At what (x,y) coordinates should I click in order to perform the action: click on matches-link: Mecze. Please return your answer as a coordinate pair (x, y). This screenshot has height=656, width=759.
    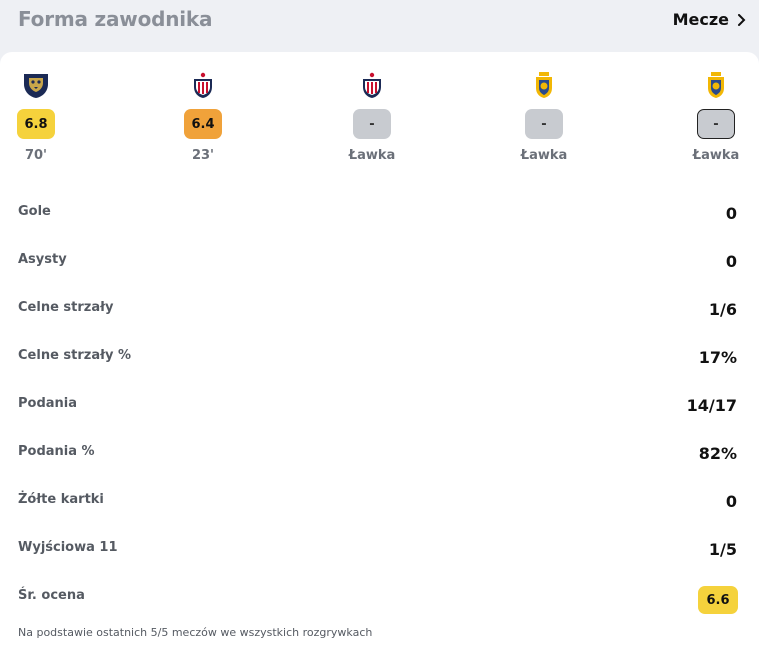
    Looking at the image, I should click on (710, 19).